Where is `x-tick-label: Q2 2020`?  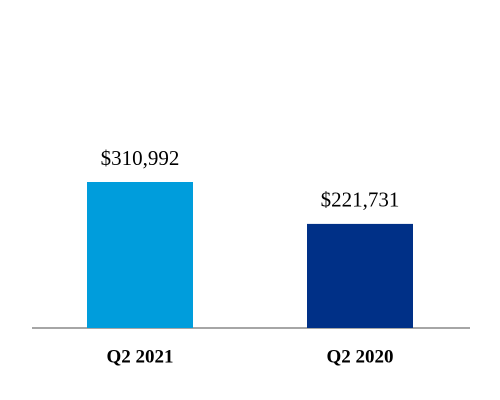 x-tick-label: Q2 2020 is located at coordinates (359, 356).